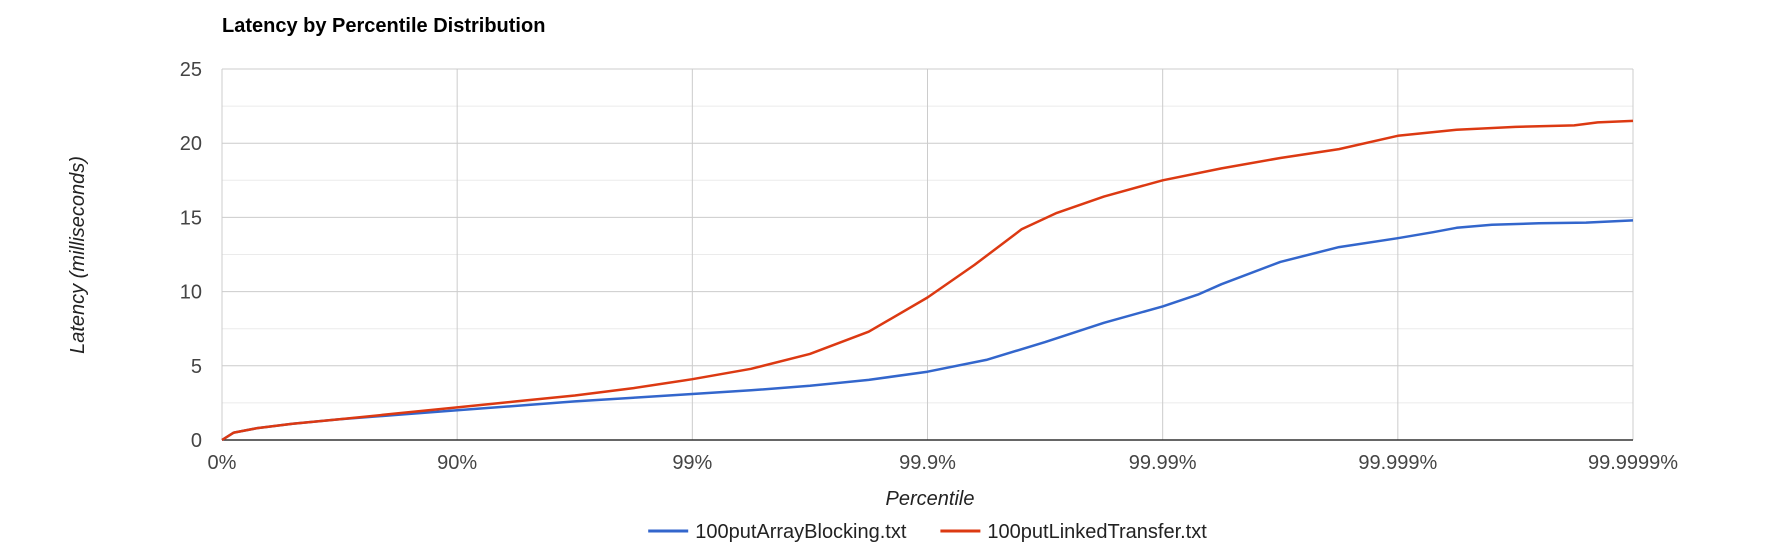 The width and height of the screenshot is (1768, 551). Describe the element at coordinates (191, 144) in the screenshot. I see `y-tick-label: 20` at that location.